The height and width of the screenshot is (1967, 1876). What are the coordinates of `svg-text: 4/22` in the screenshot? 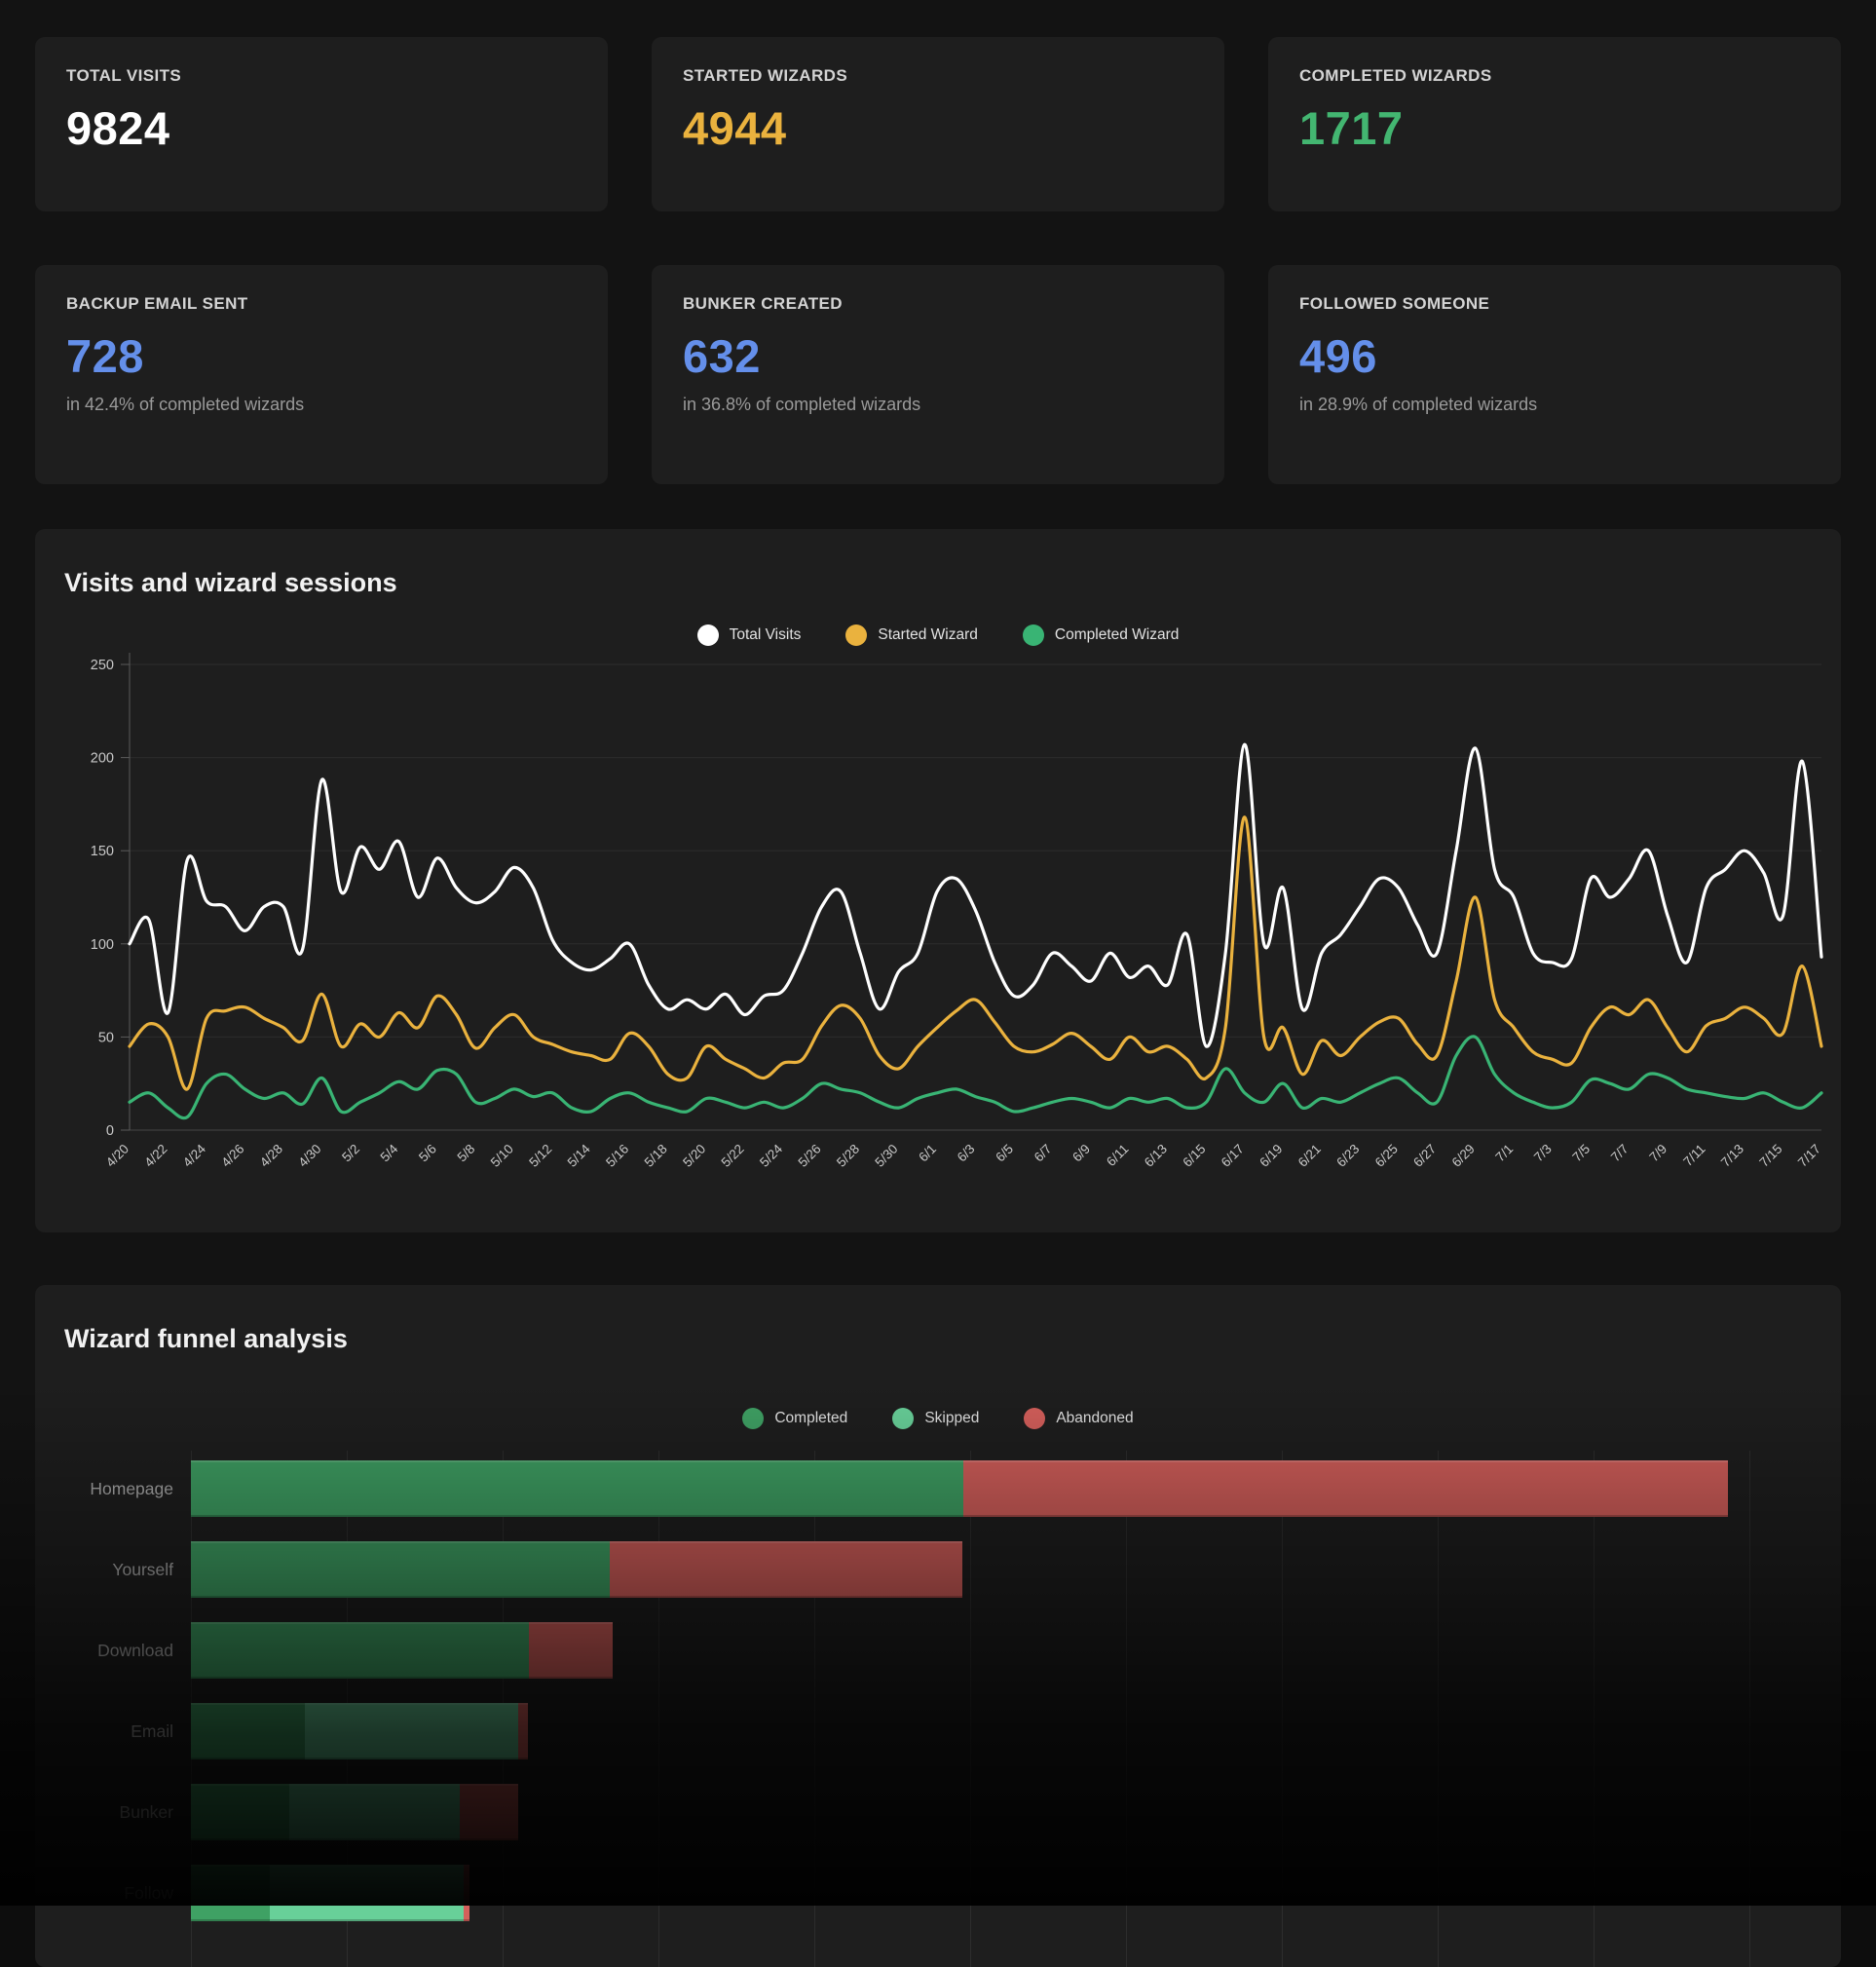 It's located at (155, 1156).